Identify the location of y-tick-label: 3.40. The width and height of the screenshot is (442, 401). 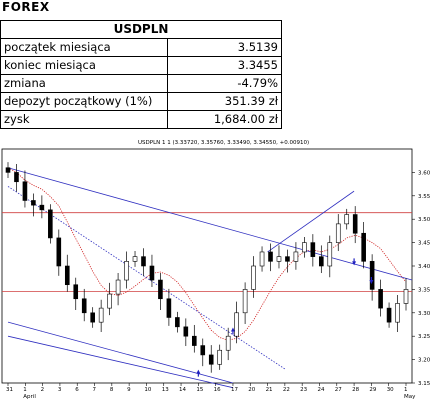
(424, 267).